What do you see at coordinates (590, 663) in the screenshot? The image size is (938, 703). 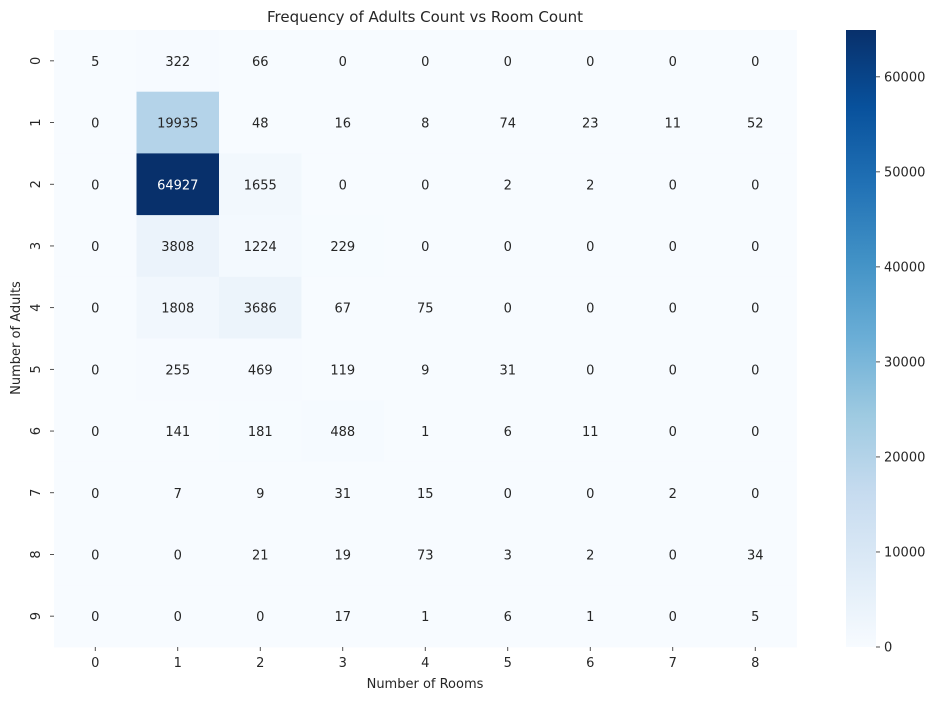 I see `x-tick-label: 6` at bounding box center [590, 663].